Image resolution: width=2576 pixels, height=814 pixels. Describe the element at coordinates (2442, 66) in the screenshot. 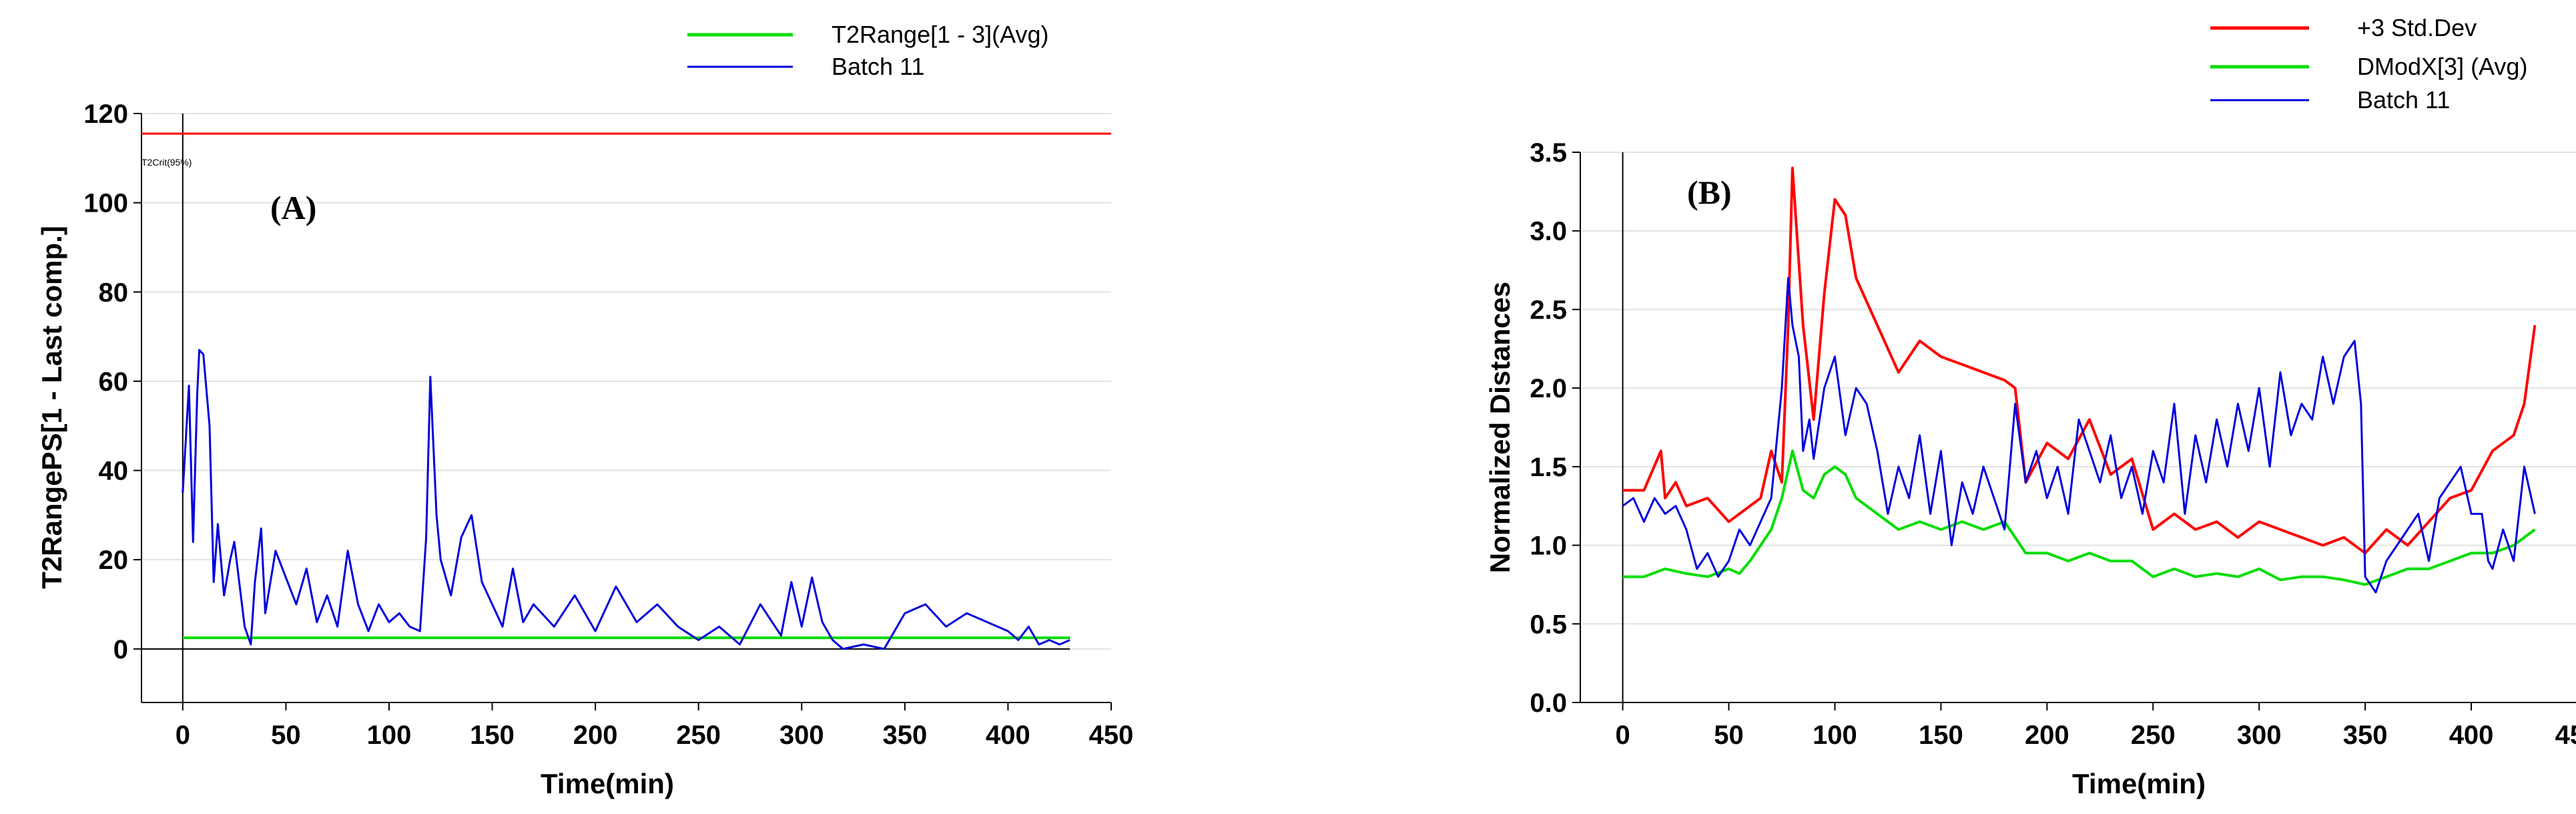

I see `legend-b-dmodx-label: DModX[3] (Avg)` at that location.